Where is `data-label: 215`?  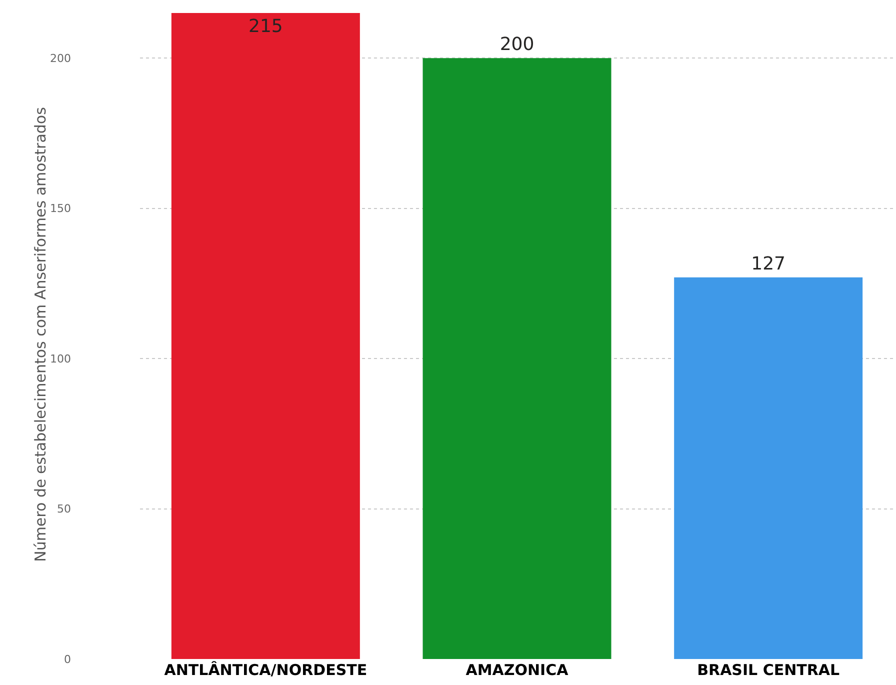 data-label: 215 is located at coordinates (265, 26).